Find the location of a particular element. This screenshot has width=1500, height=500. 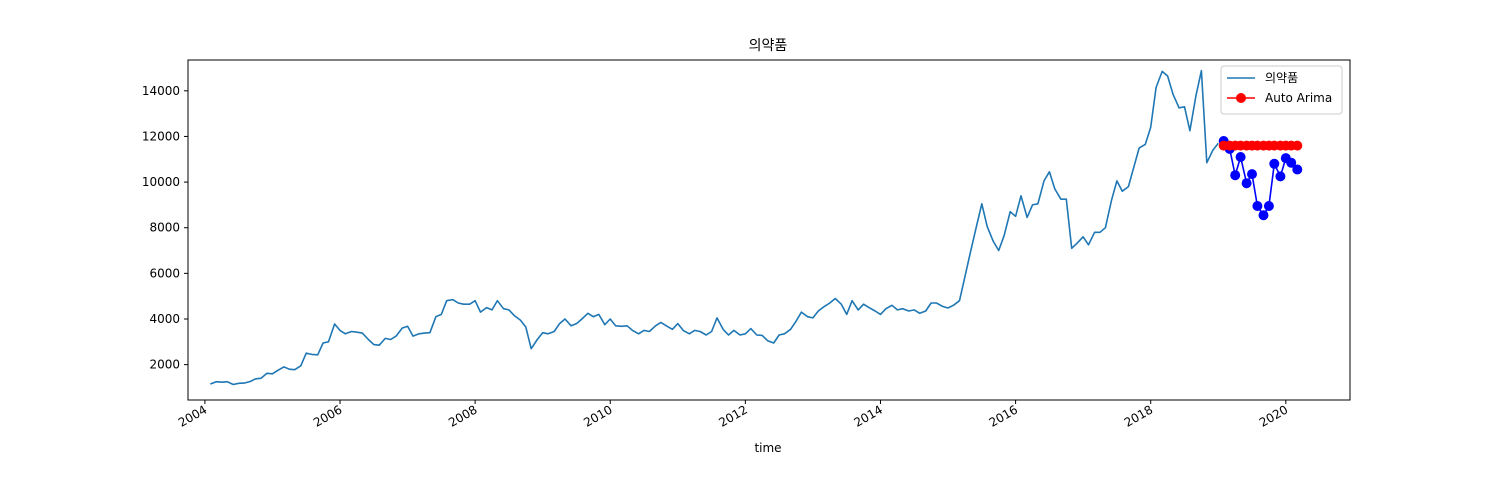

x-axis-title: time is located at coordinates (767, 448).